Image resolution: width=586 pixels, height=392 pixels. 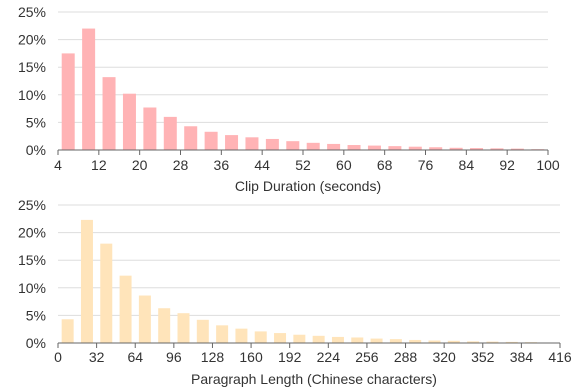 What do you see at coordinates (308, 186) in the screenshot?
I see `x-axis-label: Clip Duration (seconds)` at bounding box center [308, 186].